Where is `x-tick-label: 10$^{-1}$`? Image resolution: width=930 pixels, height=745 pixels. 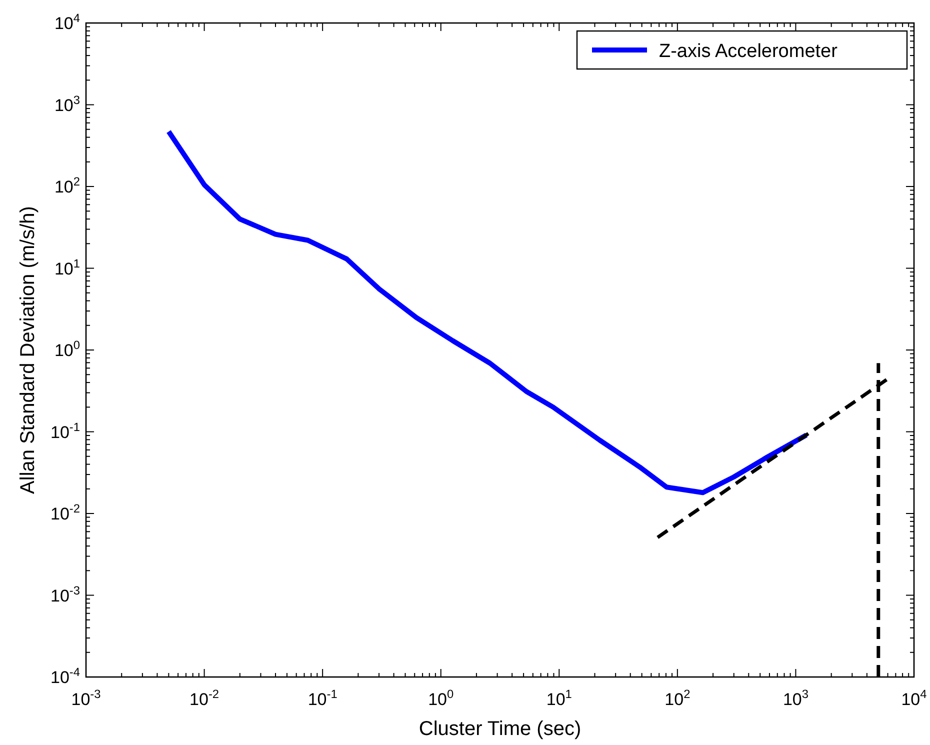 x-tick-label: 10$^{-1}$ is located at coordinates (323, 698).